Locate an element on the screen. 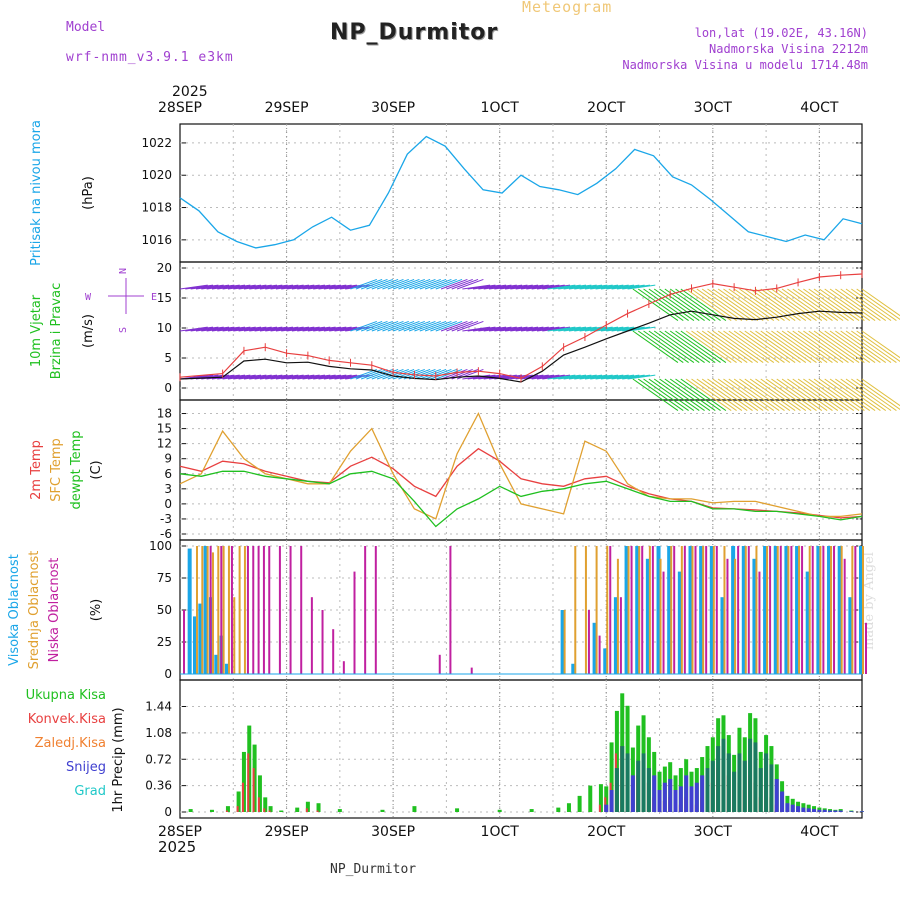  time-label-bottom: 1OCT is located at coordinates (500, 832).